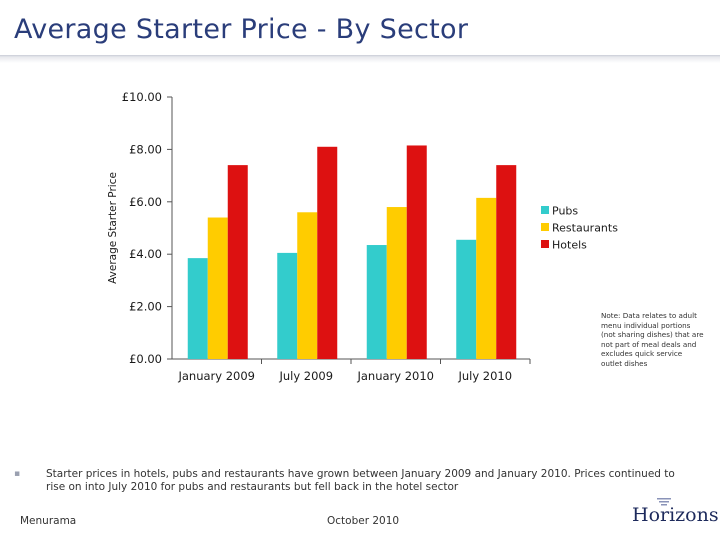 The width and height of the screenshot is (720, 540). What do you see at coordinates (484, 376) in the screenshot?
I see `x-tick-label: July 2010` at bounding box center [484, 376].